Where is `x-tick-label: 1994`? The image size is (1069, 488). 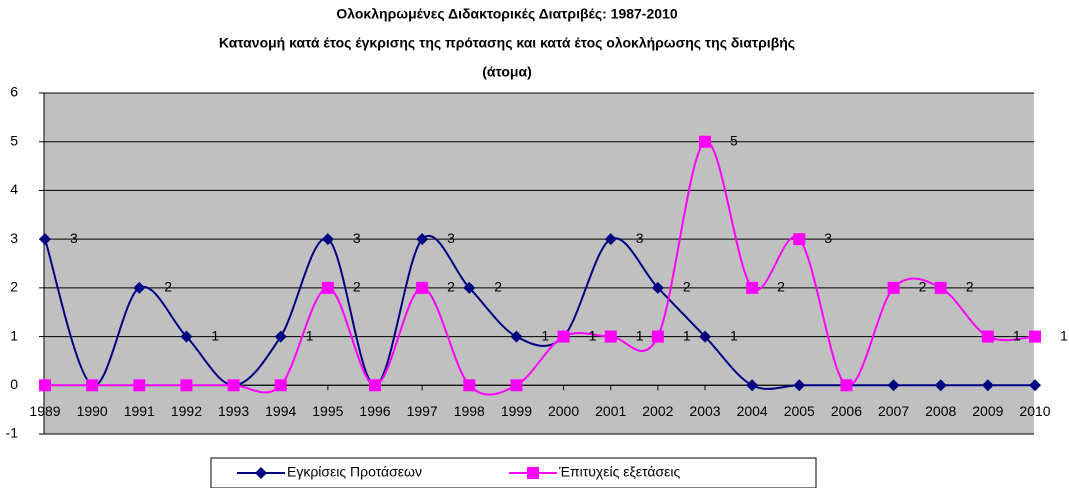
x-tick-label: 1994 is located at coordinates (280, 411).